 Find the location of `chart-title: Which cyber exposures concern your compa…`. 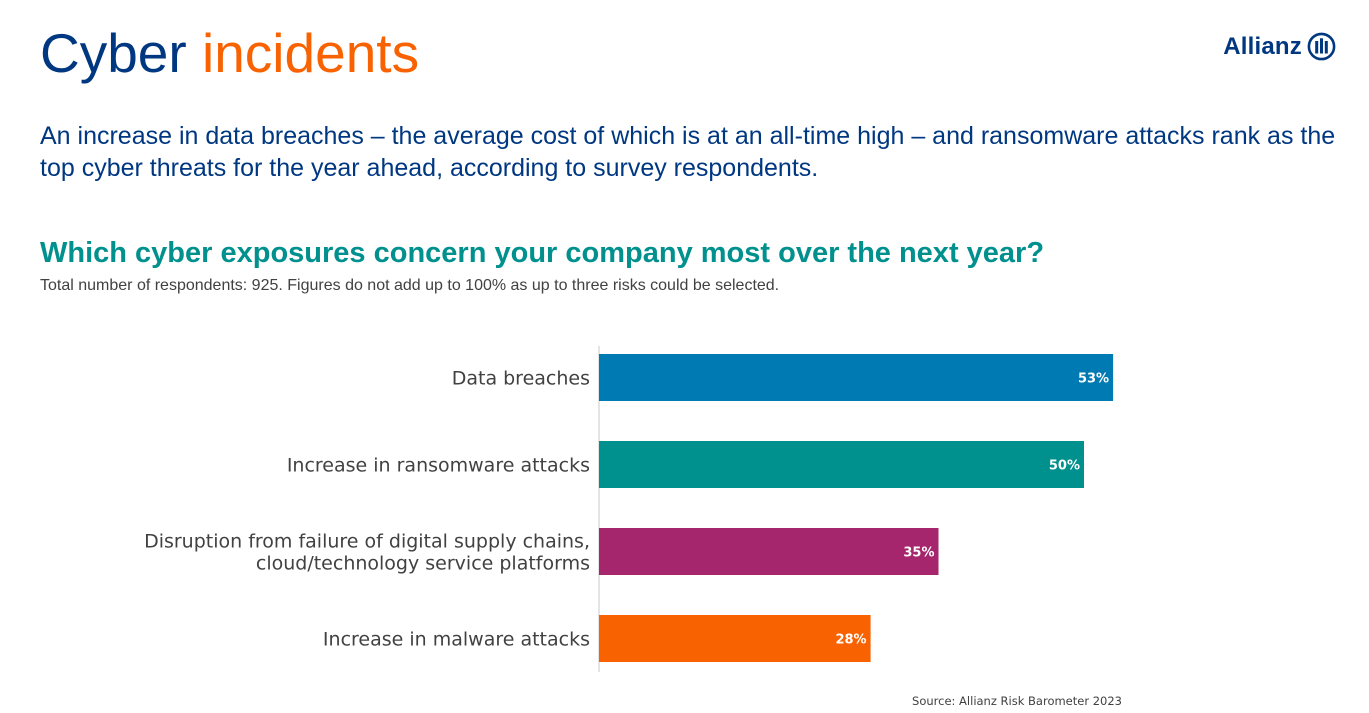

chart-title: Which cyber exposures concern your compa… is located at coordinates (542, 253).